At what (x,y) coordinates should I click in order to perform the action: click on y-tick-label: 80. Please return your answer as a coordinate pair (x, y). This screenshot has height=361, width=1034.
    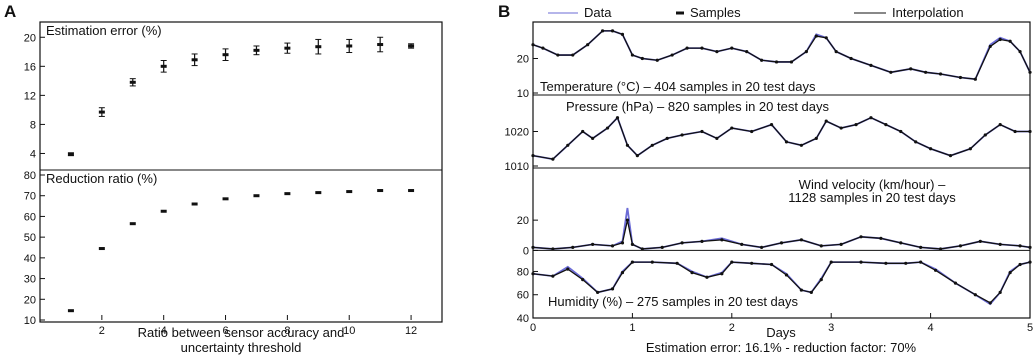
    Looking at the image, I should click on (30, 176).